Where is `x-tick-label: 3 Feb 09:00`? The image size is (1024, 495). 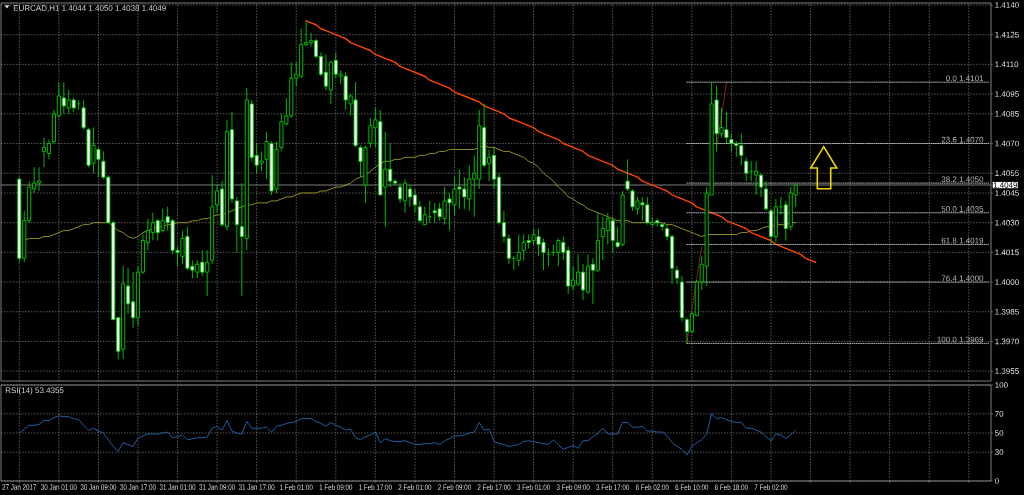
x-tick-label: 3 Feb 09:00 is located at coordinates (573, 487).